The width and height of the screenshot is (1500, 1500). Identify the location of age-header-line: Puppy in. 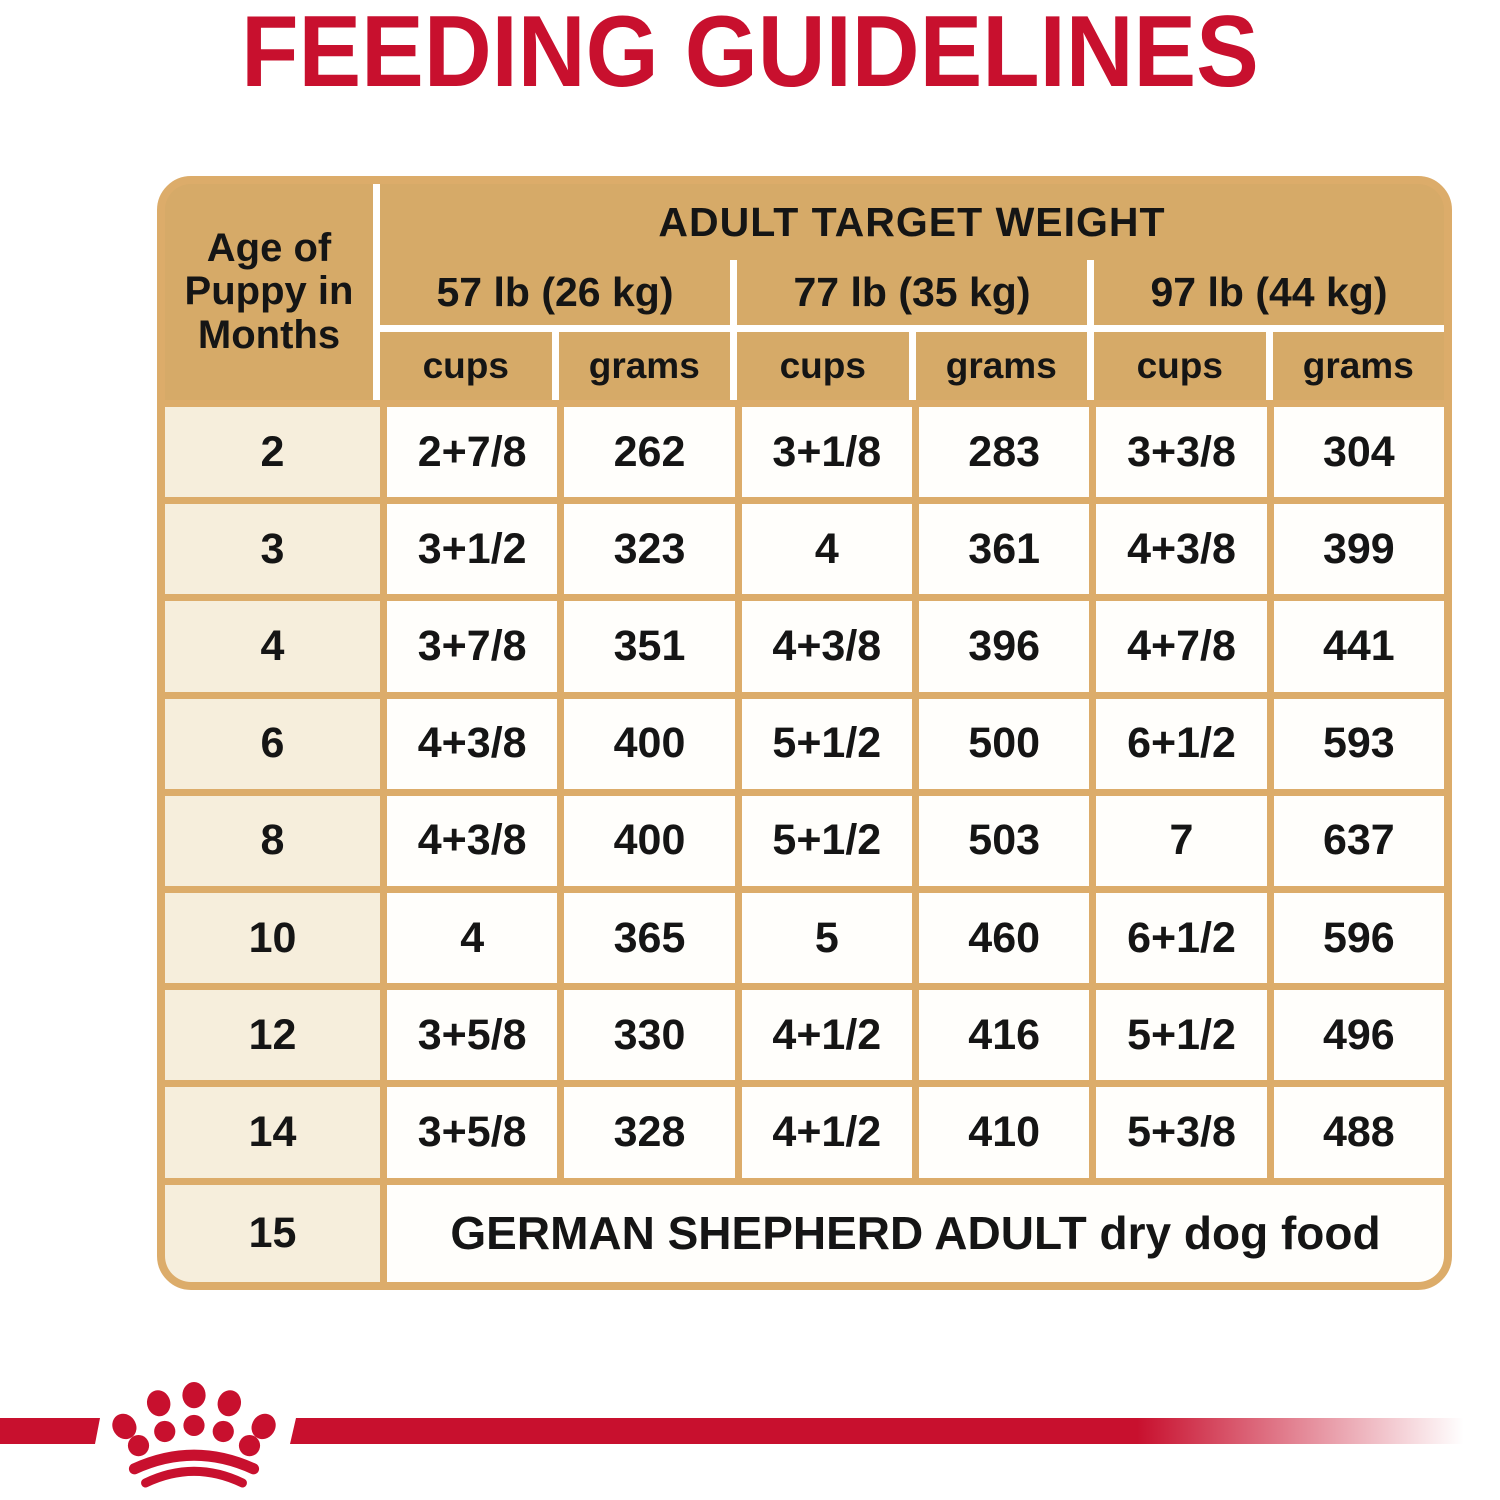
(269, 291).